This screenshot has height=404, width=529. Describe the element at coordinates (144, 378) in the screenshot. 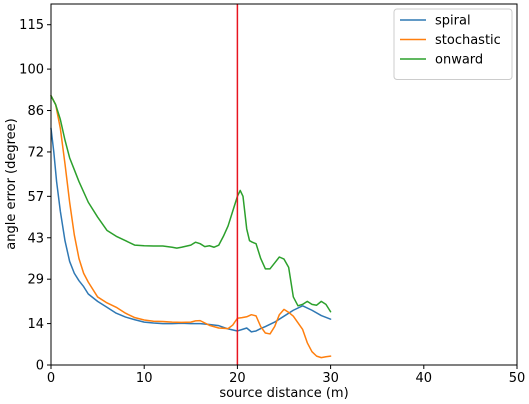

I see `x-tick-label: 10` at that location.